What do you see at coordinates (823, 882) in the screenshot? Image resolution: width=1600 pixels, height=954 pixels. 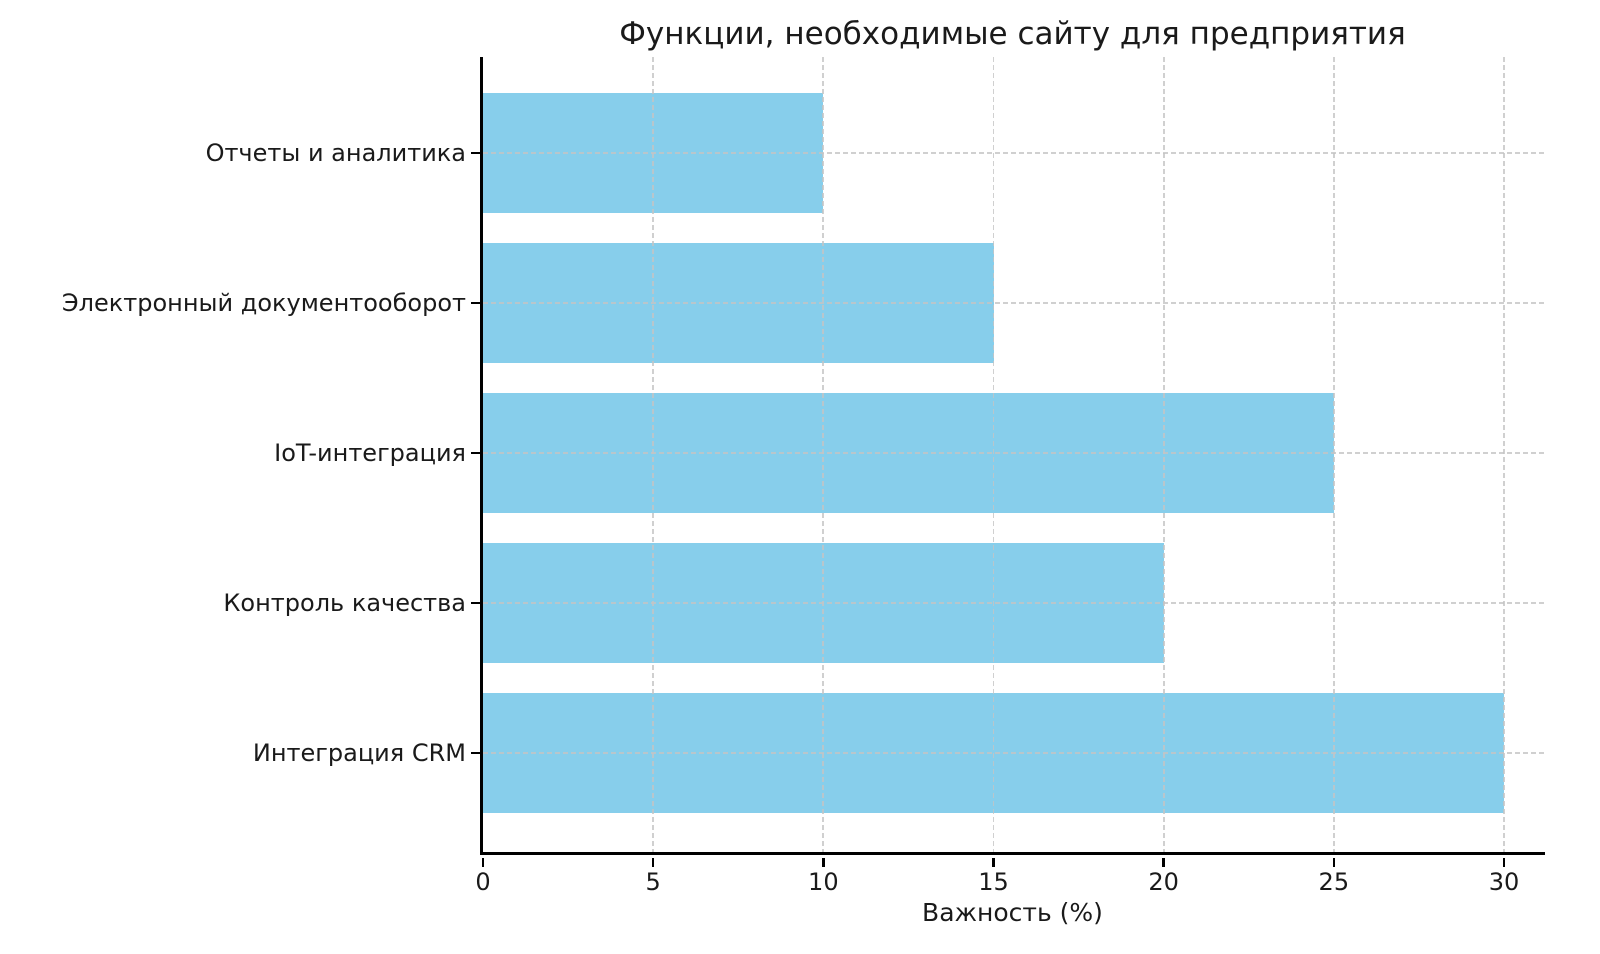 I see `x-tick-label: 10` at bounding box center [823, 882].